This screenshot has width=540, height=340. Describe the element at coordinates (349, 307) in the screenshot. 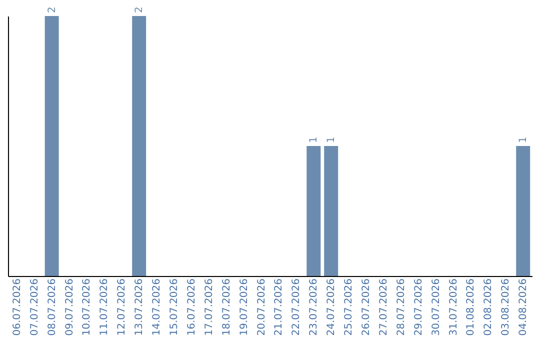

I see `x-tick-label: 25.07.2026` at that location.